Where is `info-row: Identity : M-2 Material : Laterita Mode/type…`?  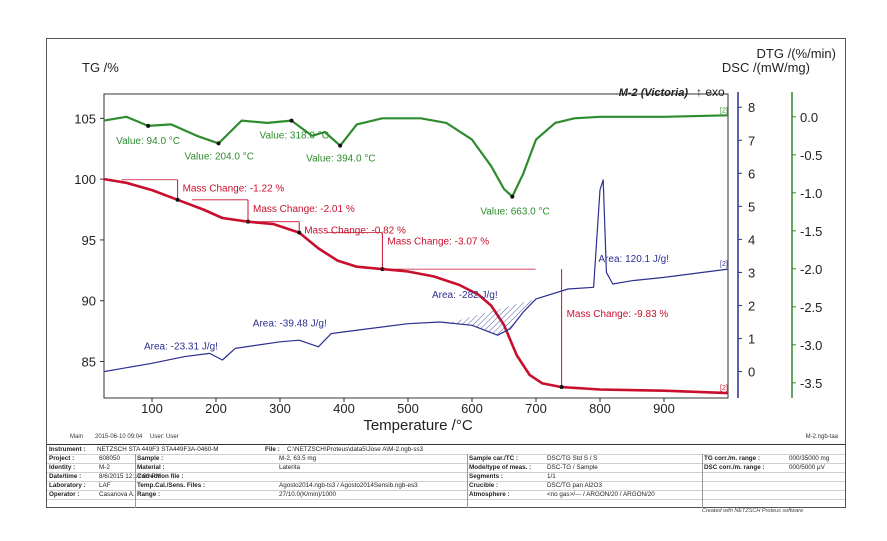 info-row: Identity : M-2 Material : Laterita Mode/type… is located at coordinates (446, 468).